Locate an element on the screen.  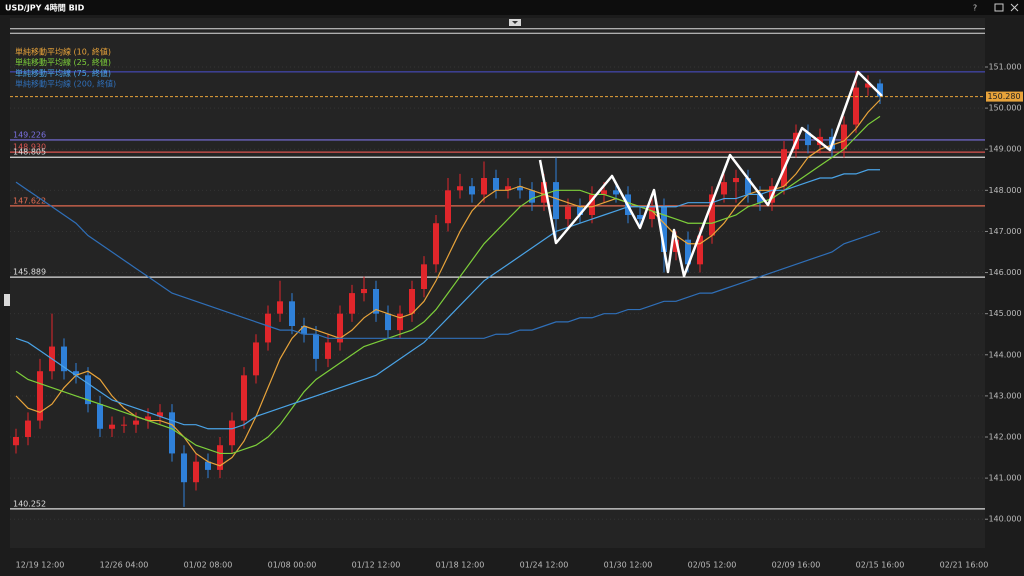
title-bar is located at coordinates (512, 7).